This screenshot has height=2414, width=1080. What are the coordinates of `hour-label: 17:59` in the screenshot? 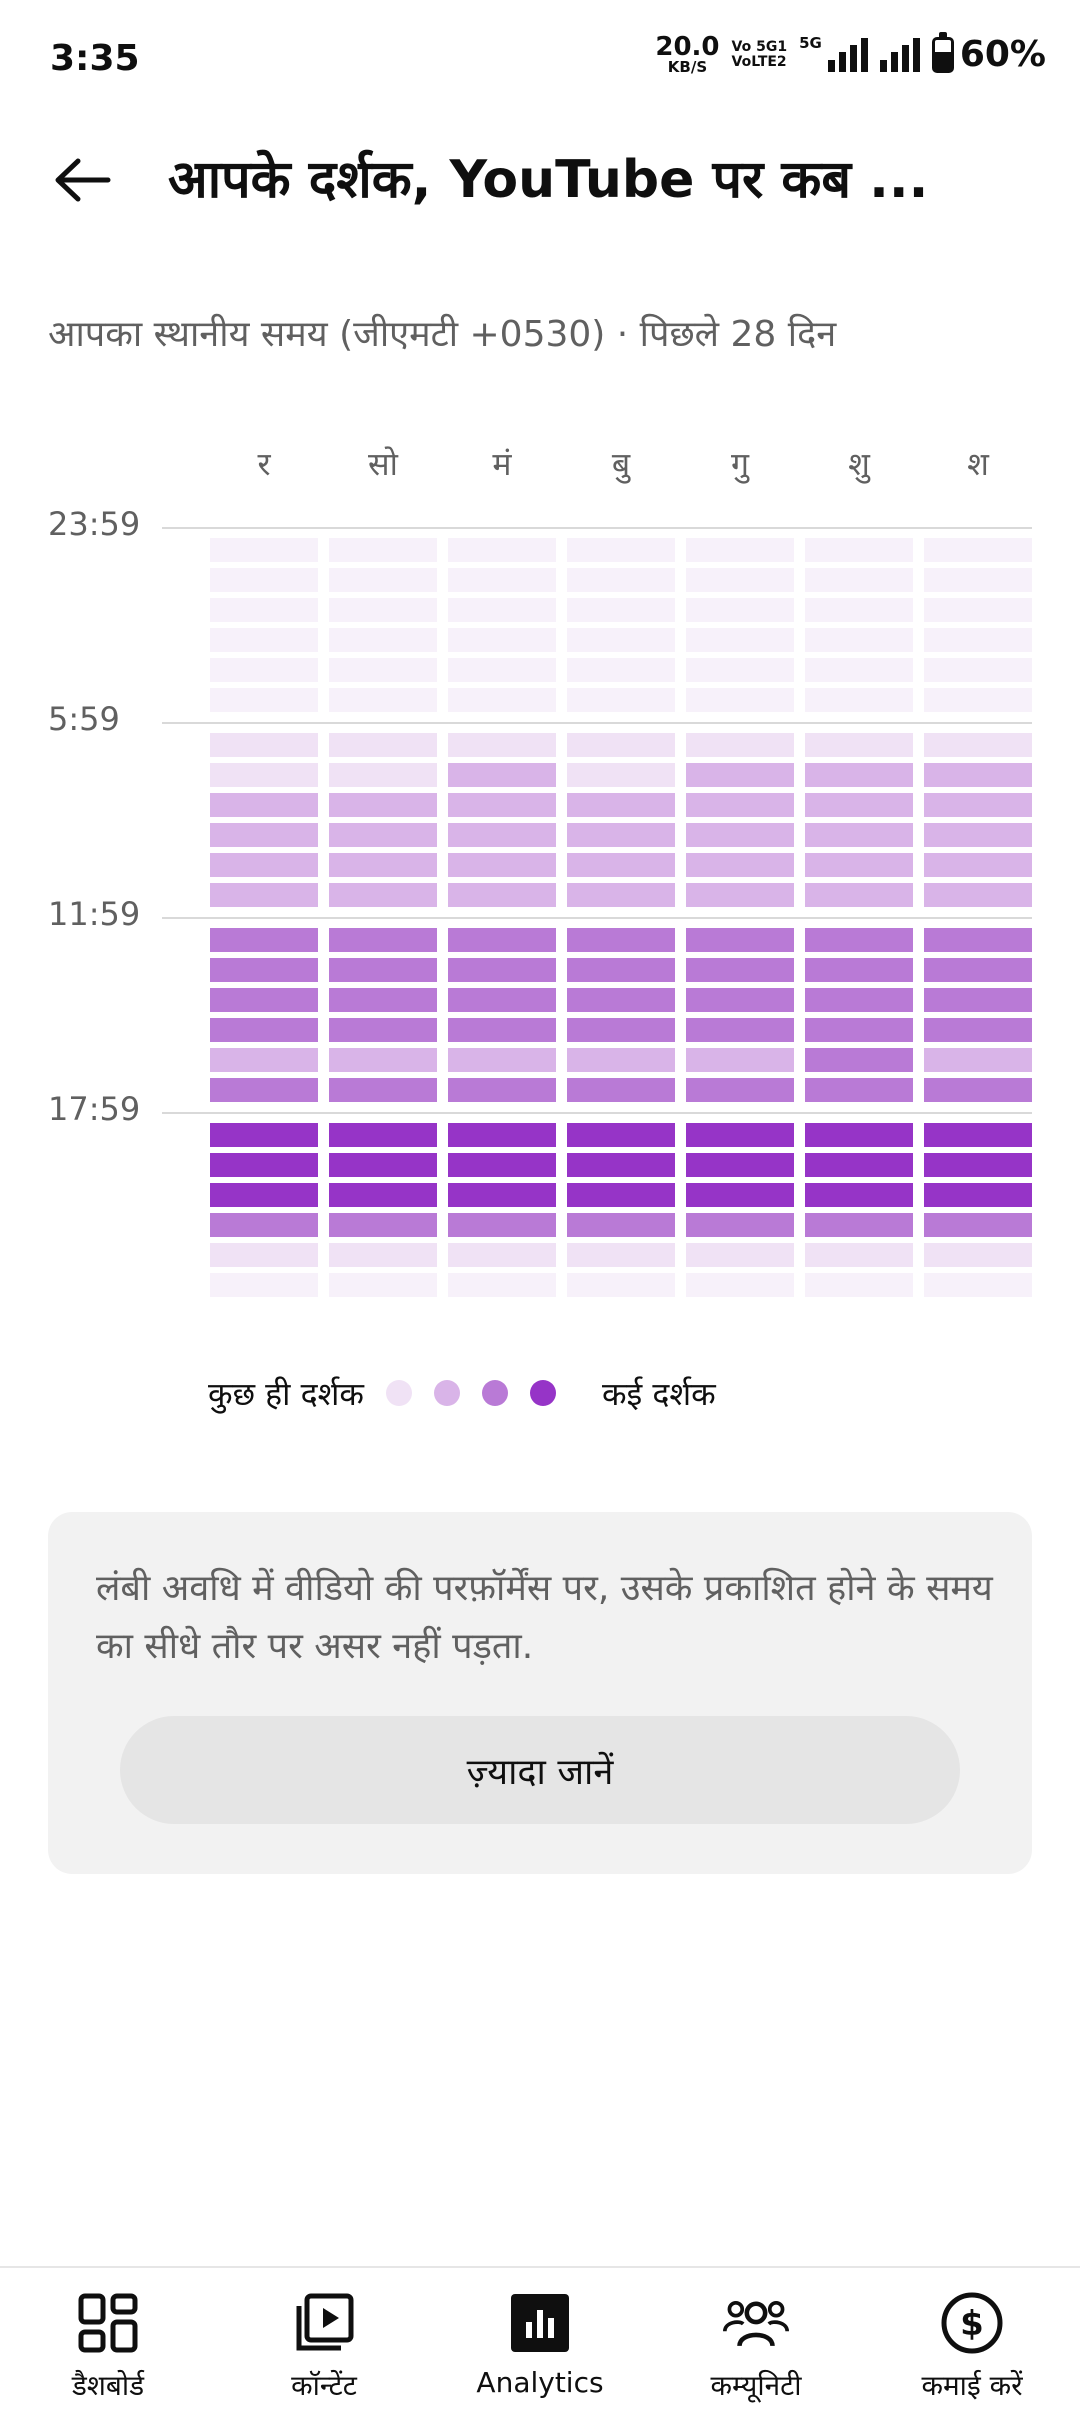 It's located at (94, 1109).